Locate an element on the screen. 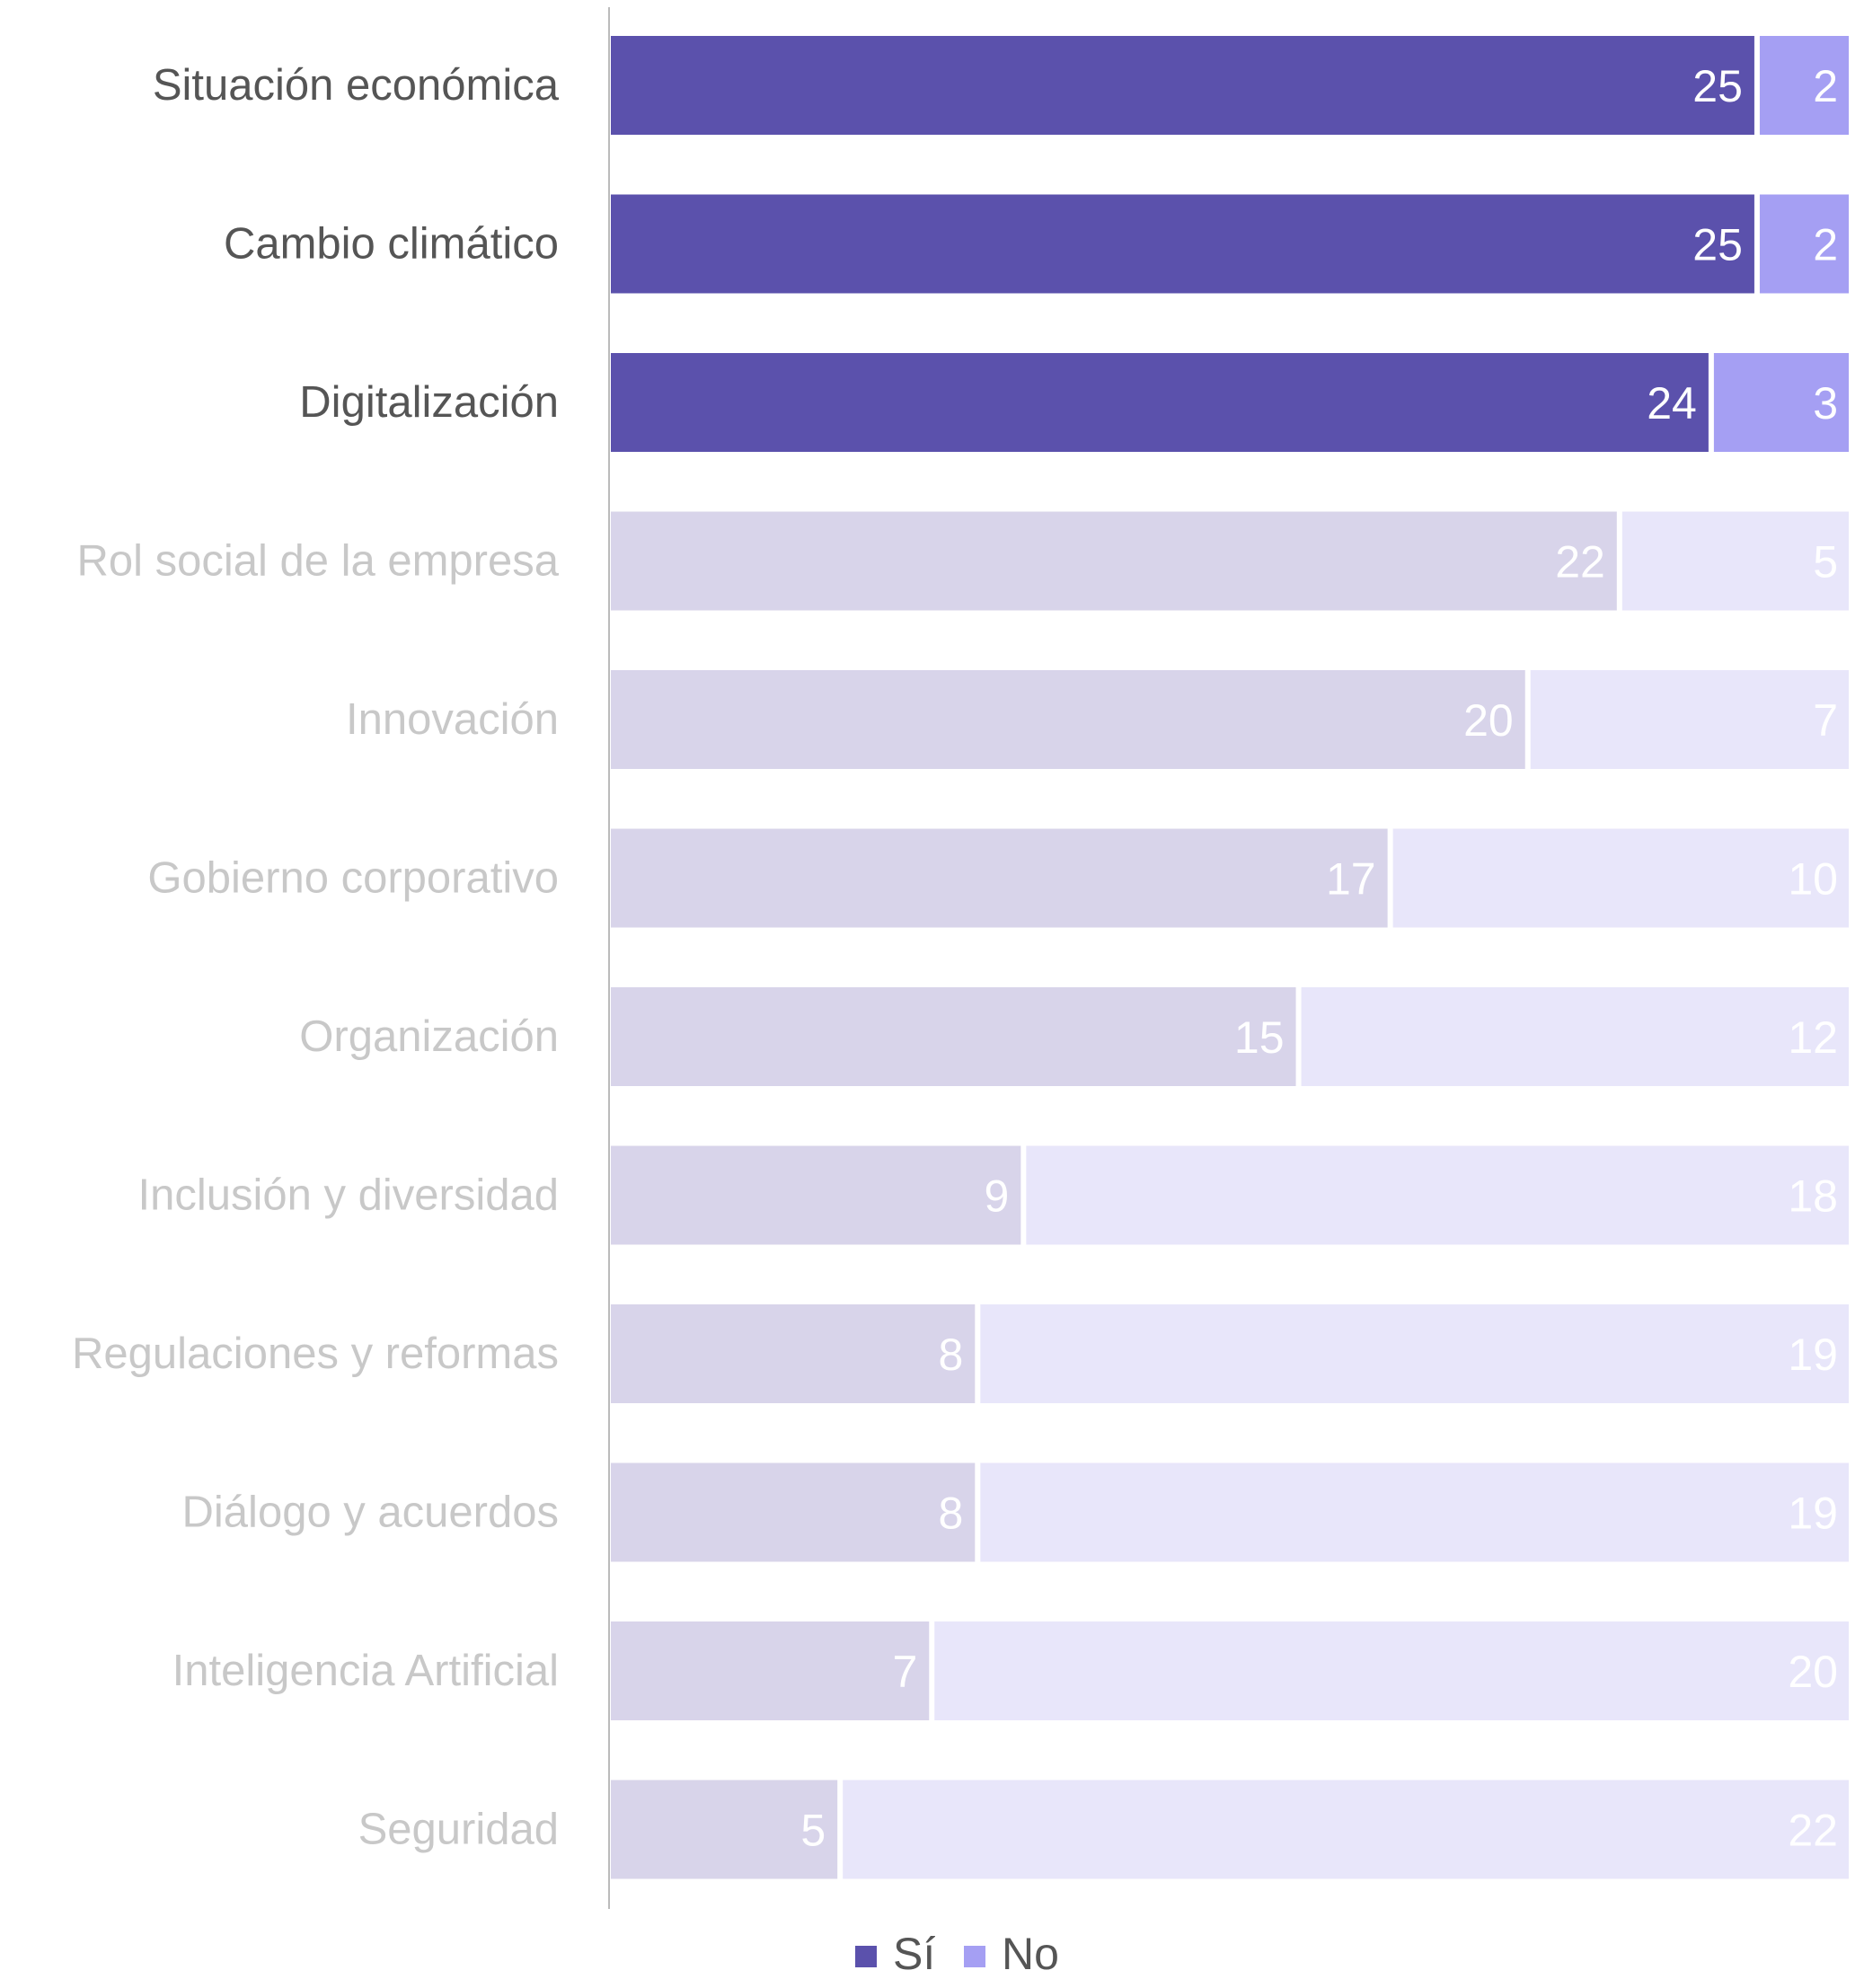 The width and height of the screenshot is (1873, 1988). value-label-si: 20 is located at coordinates (1488, 720).